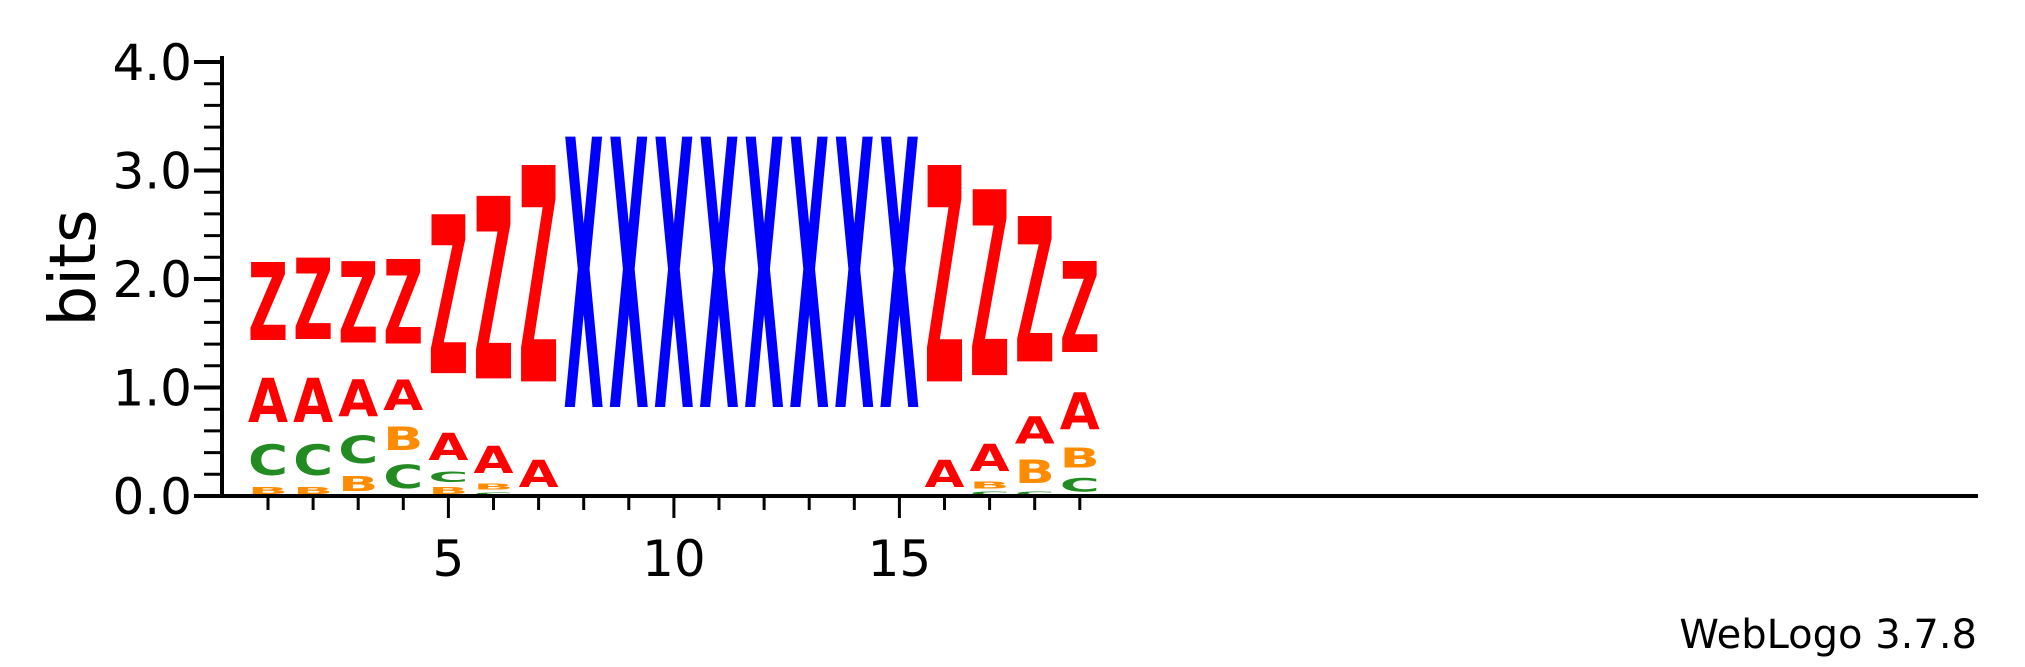 The image size is (2025, 667). Describe the element at coordinates (152, 497) in the screenshot. I see `y-tick-label: 0.0` at that location.